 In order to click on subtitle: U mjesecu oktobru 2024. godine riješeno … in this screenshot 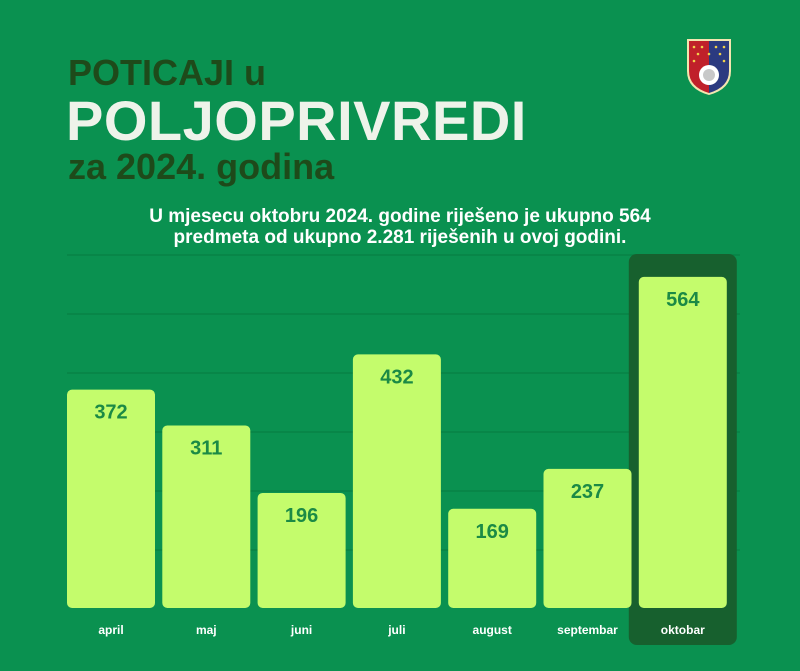, I will do `click(400, 227)`.